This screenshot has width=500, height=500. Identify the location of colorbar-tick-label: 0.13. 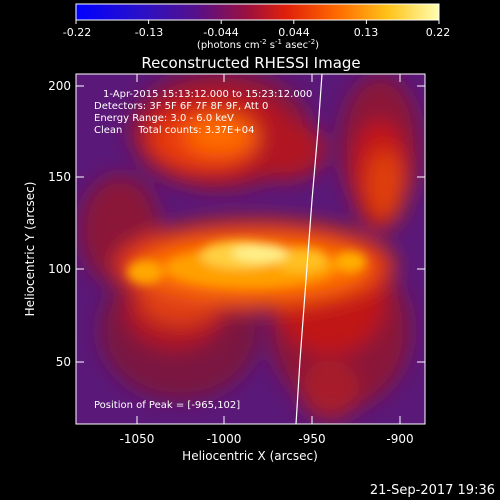
(366, 32).